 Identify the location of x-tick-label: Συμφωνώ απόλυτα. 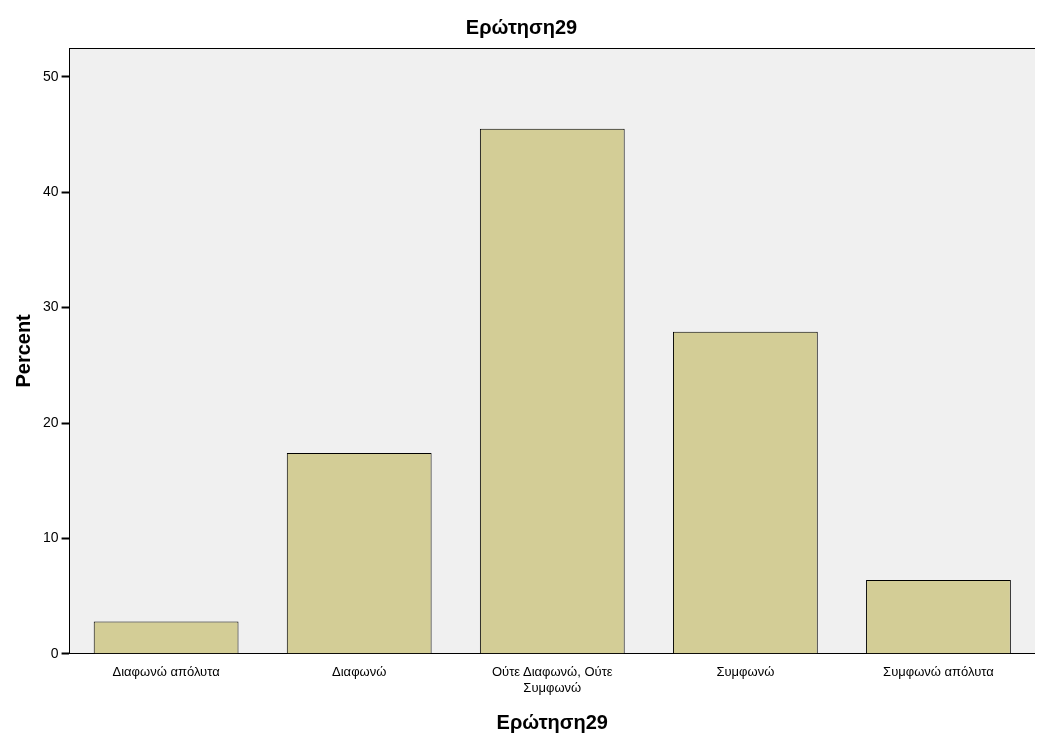
(939, 672).